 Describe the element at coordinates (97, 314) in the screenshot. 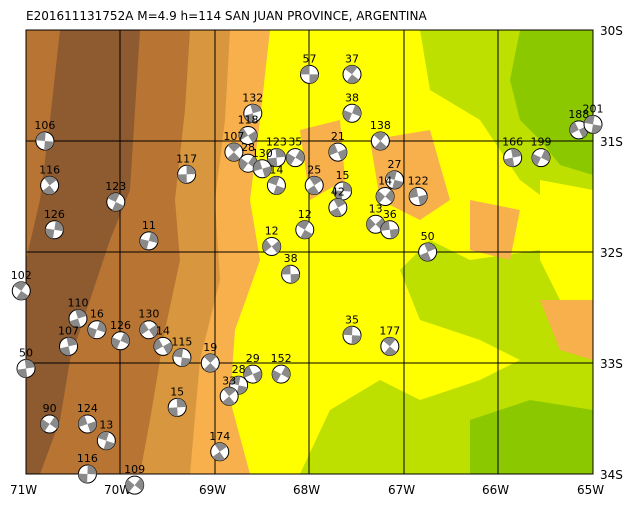

I see `beachball-depth-label: 16` at that location.